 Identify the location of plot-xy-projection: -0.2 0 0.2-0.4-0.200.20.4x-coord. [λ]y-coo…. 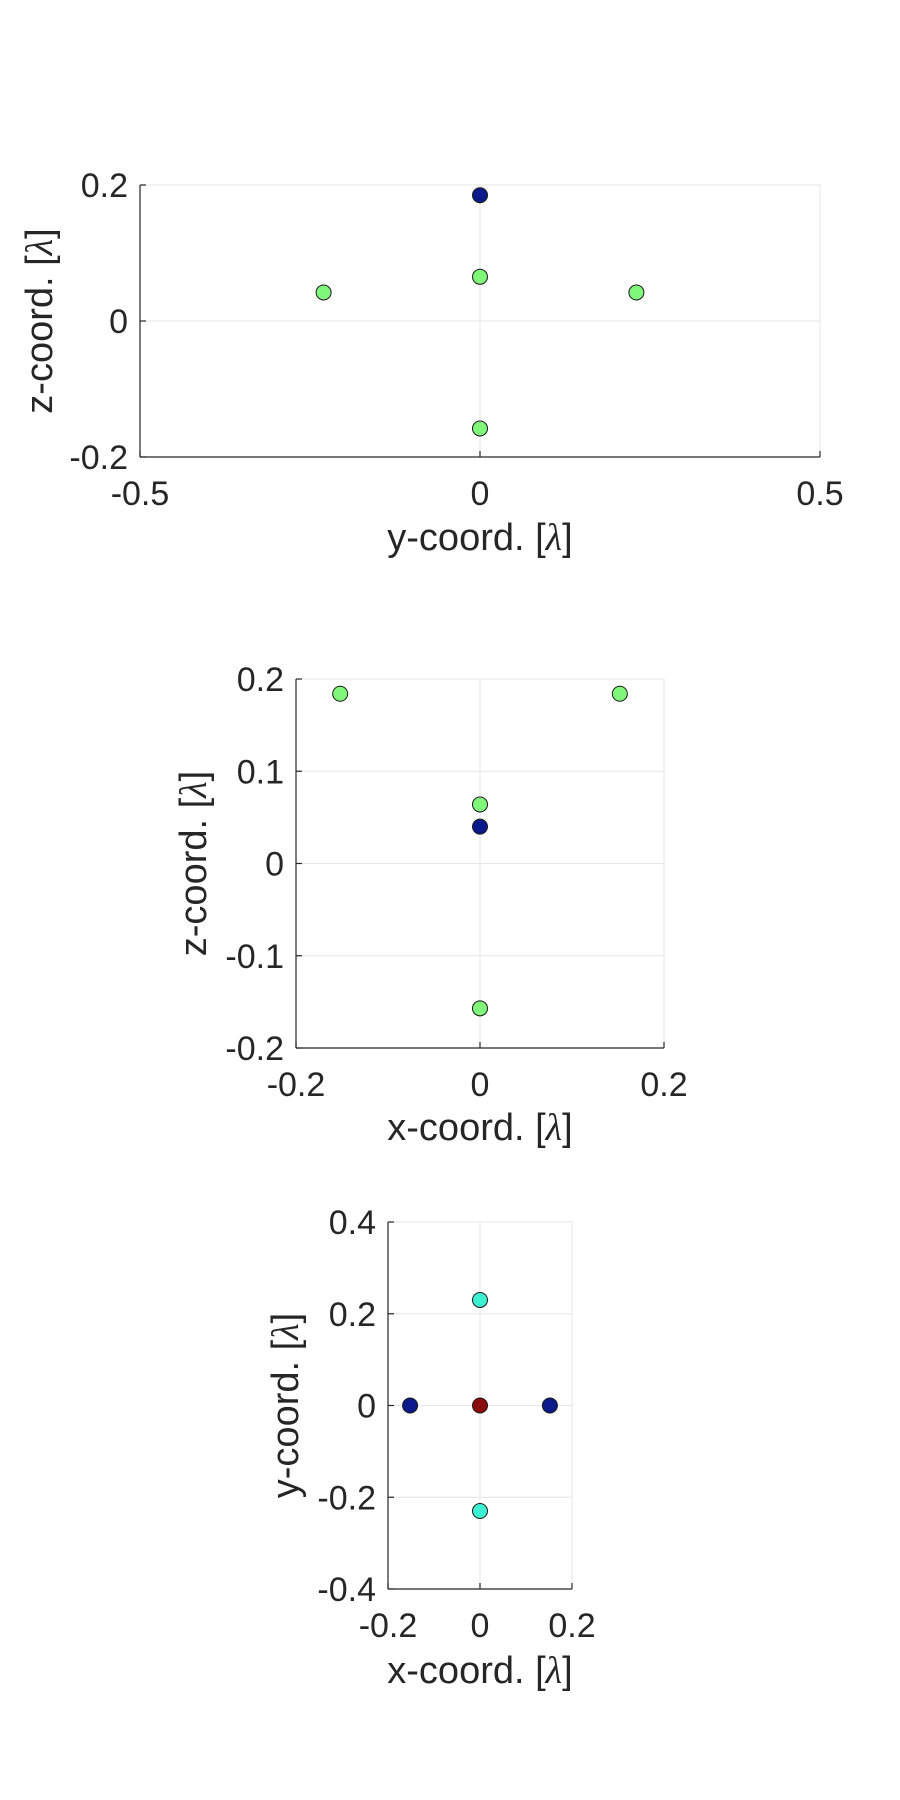
(430, 1448).